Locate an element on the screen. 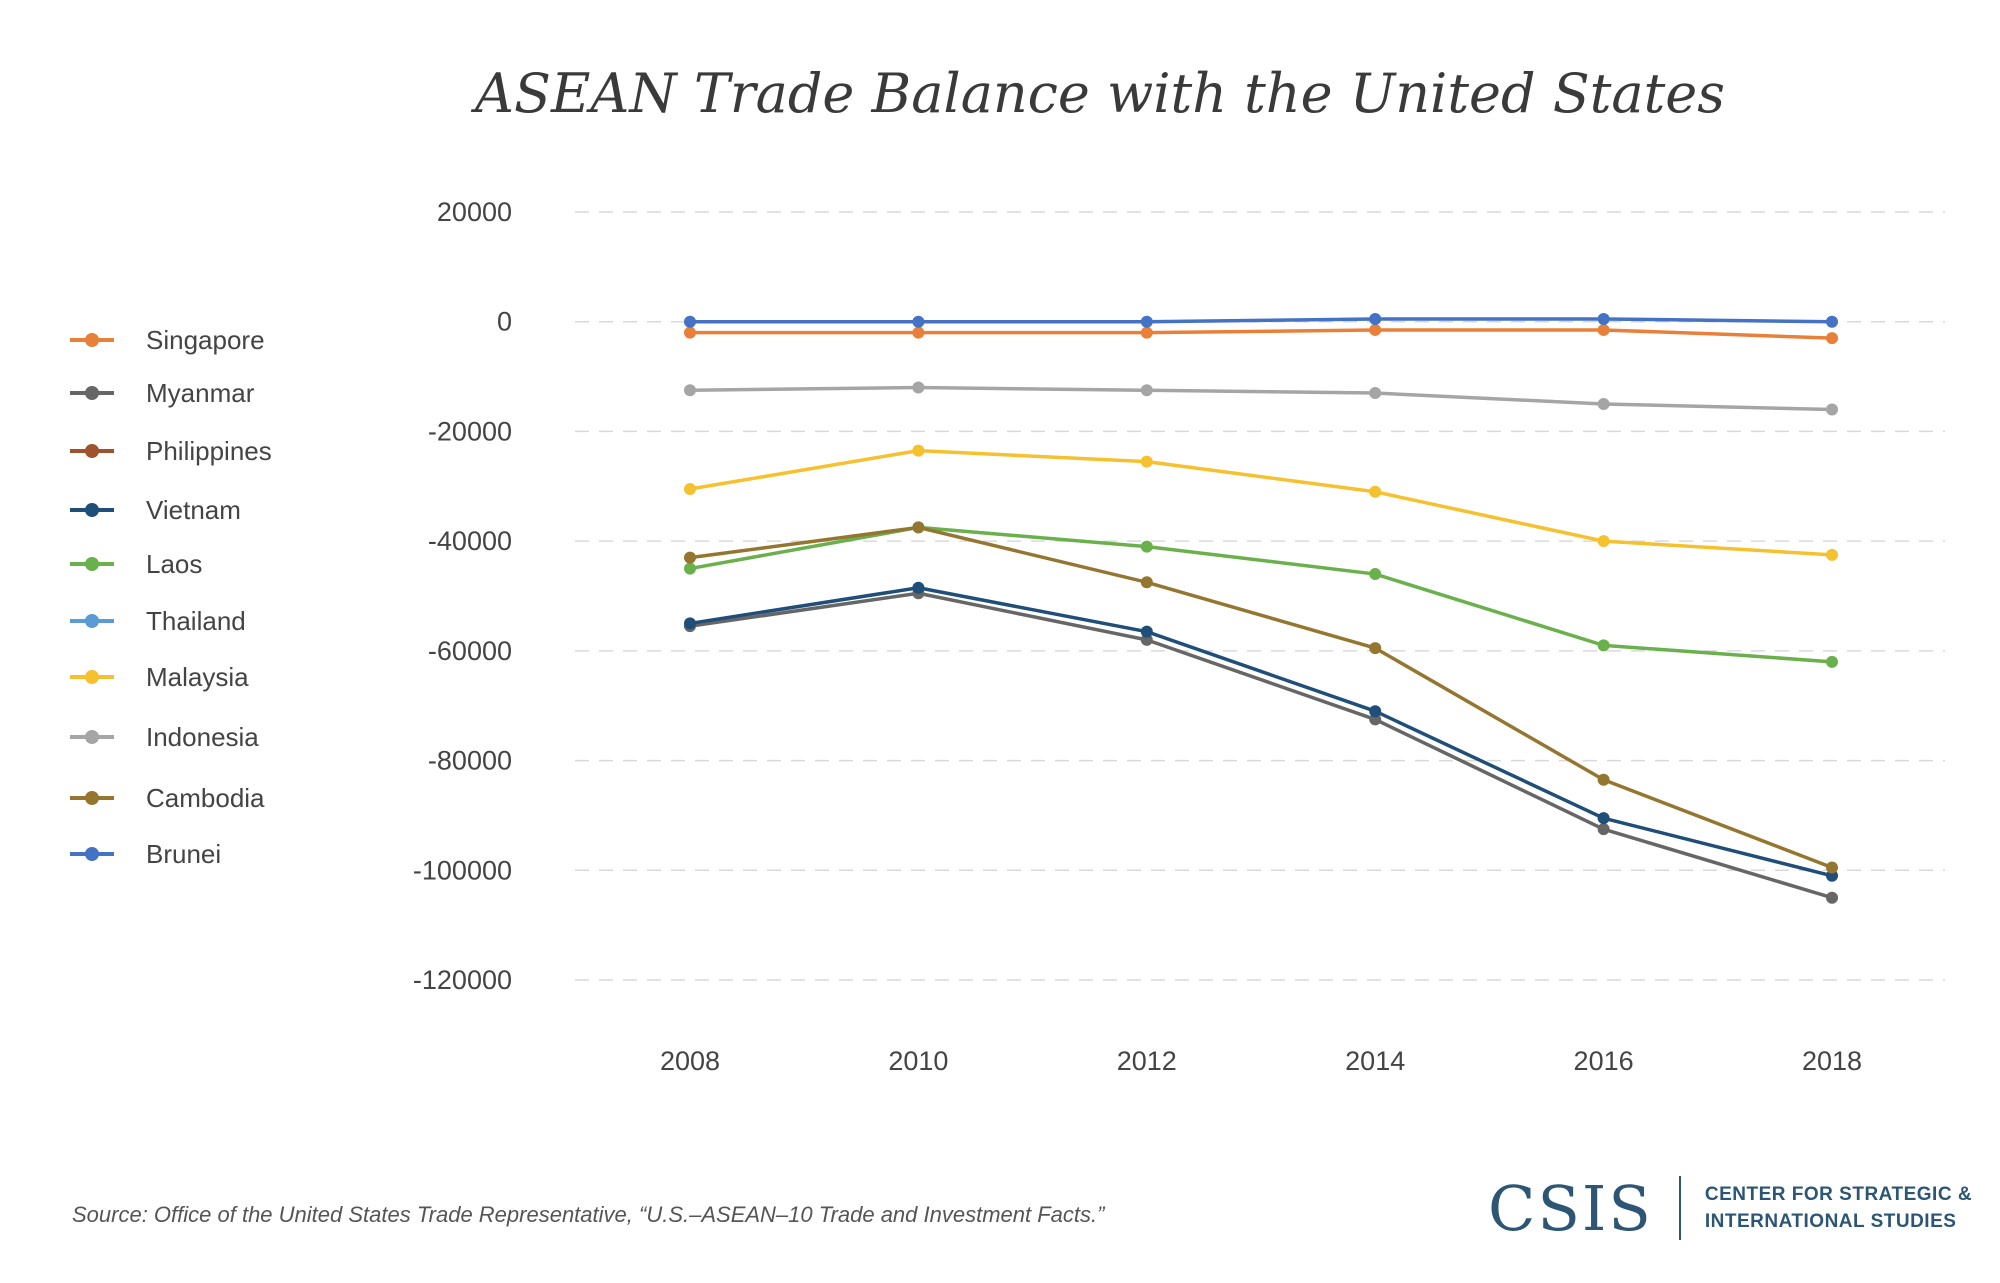 This screenshot has width=2000, height=1283. legend-item: Thailand is located at coordinates (220, 621).